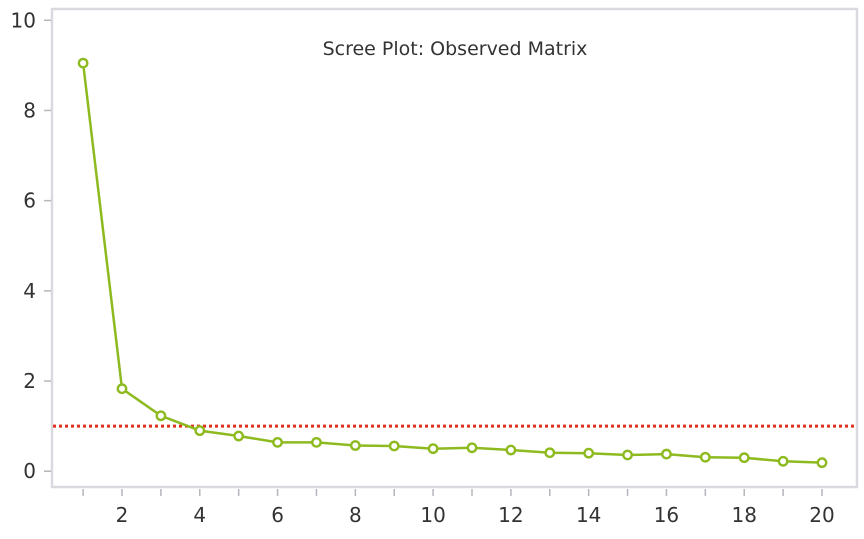  I want to click on y-tick-label: 4, so click(29, 291).